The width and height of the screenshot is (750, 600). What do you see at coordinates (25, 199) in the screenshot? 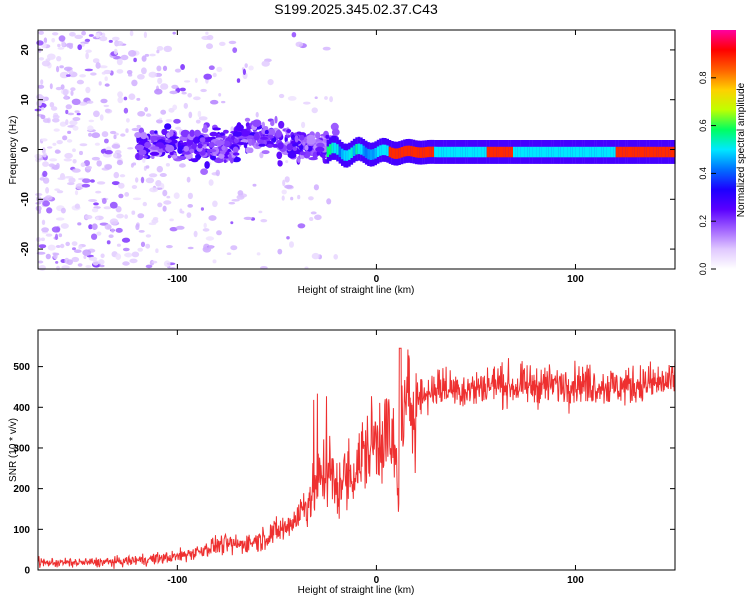
I see `spectrogram-y-tick-label: -10` at bounding box center [25, 199].